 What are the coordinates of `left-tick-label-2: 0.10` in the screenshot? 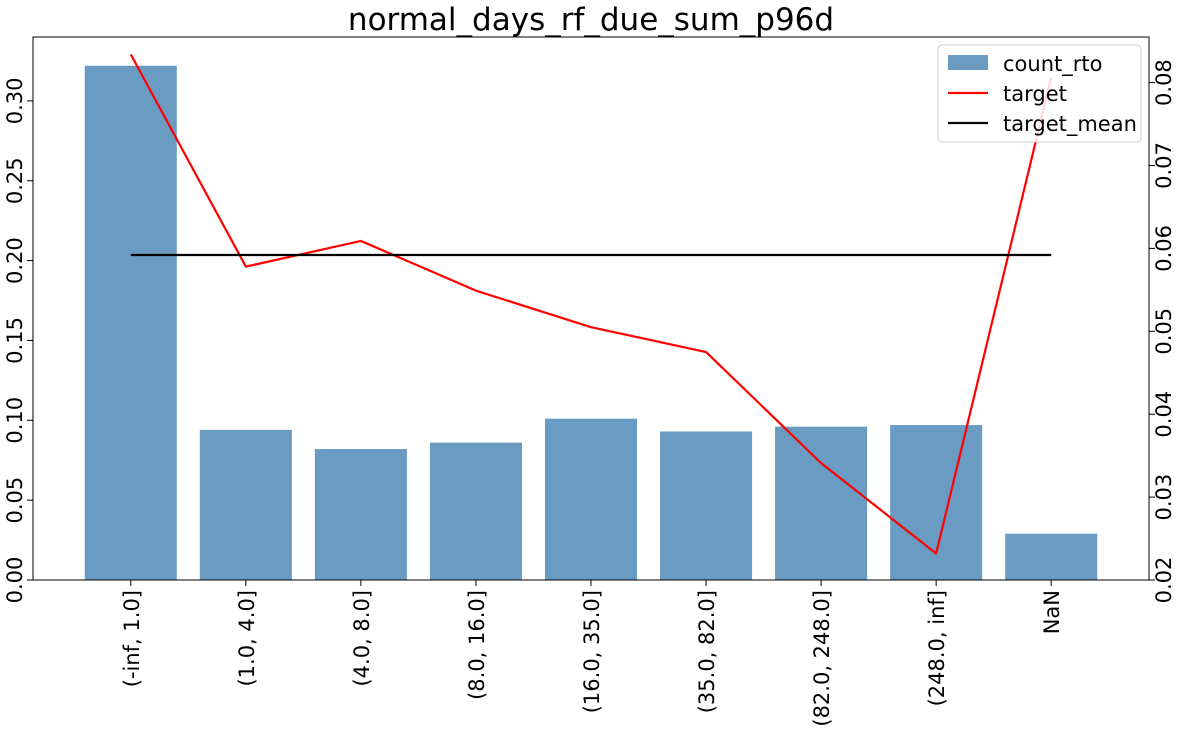 It's located at (15, 420).